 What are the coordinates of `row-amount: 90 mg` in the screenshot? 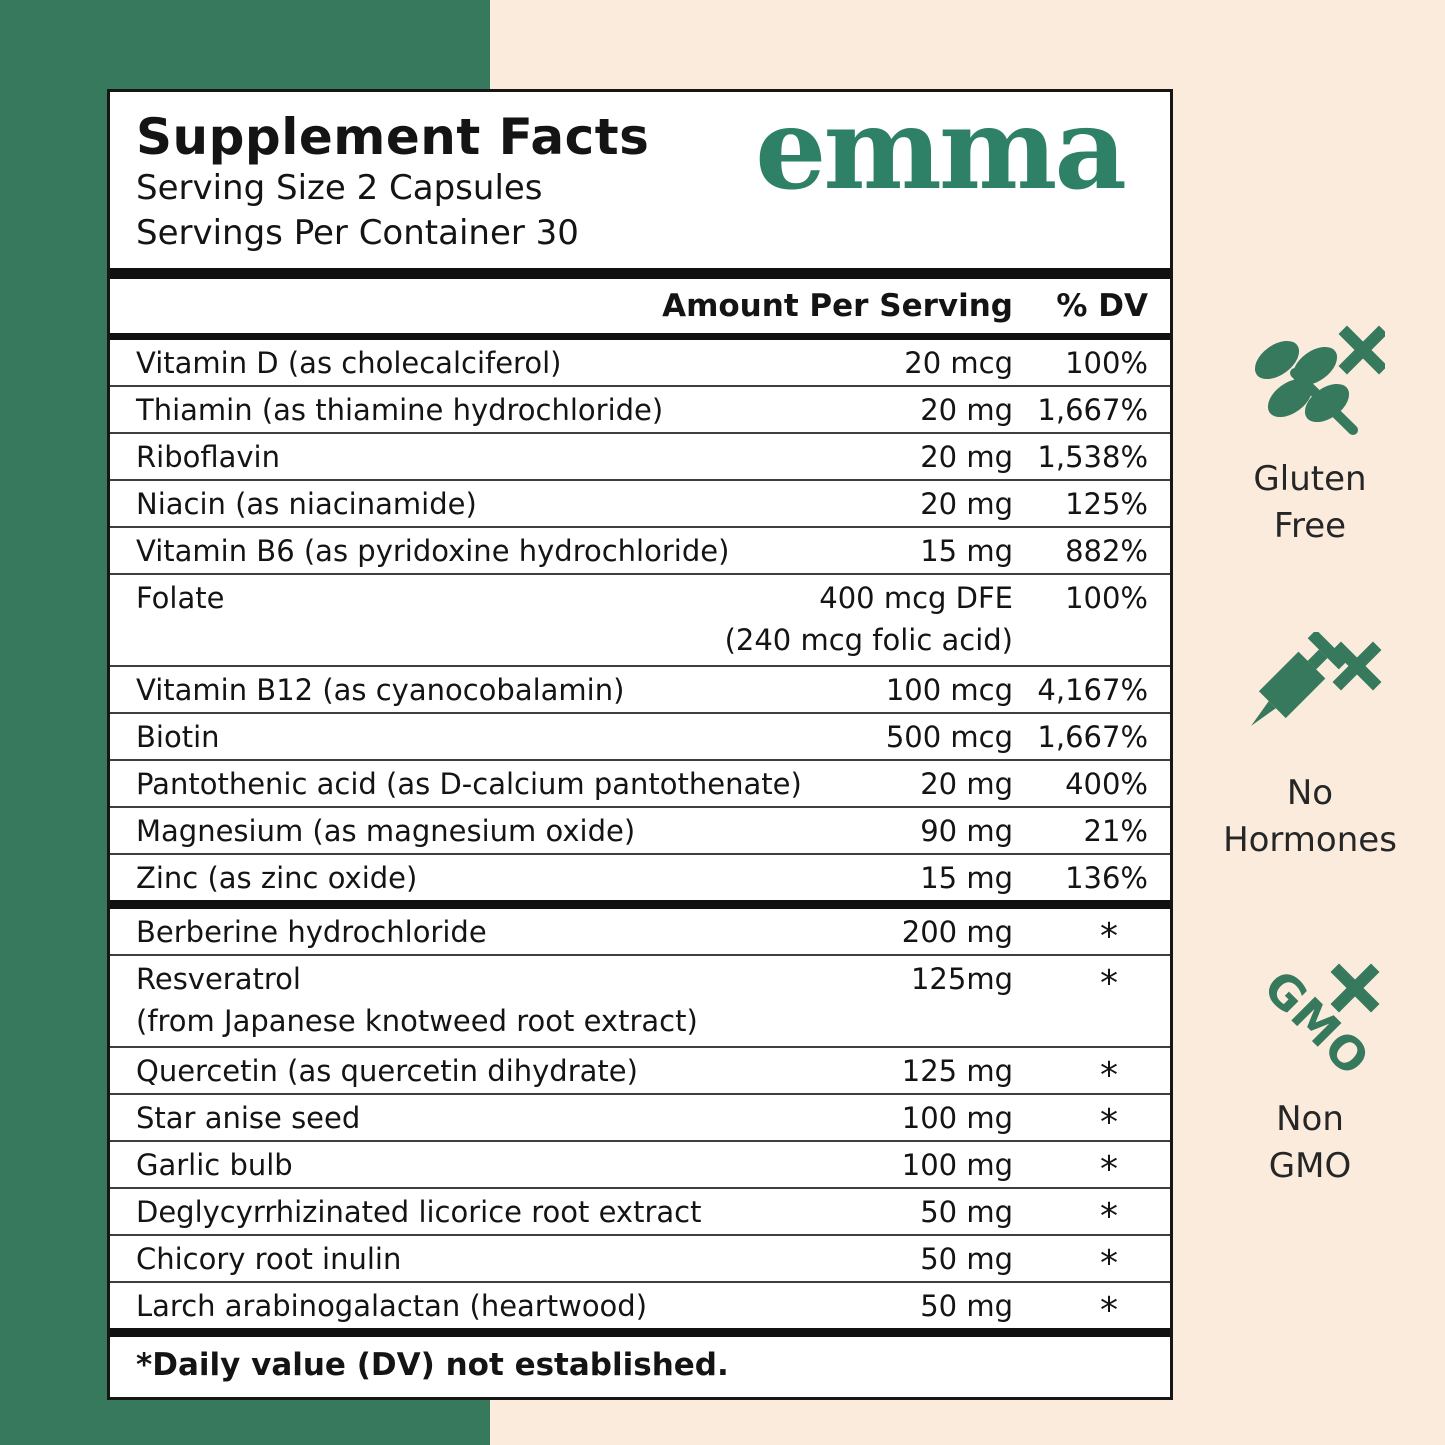 It's located at (966, 830).